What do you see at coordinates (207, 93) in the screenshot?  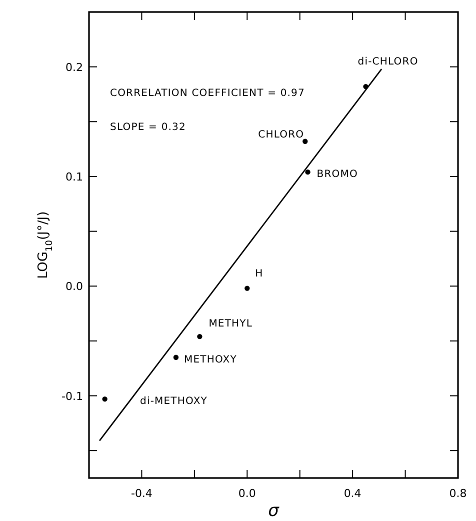 I see `annotation: CORRELATION COEFFICIENT = 0.97` at bounding box center [207, 93].